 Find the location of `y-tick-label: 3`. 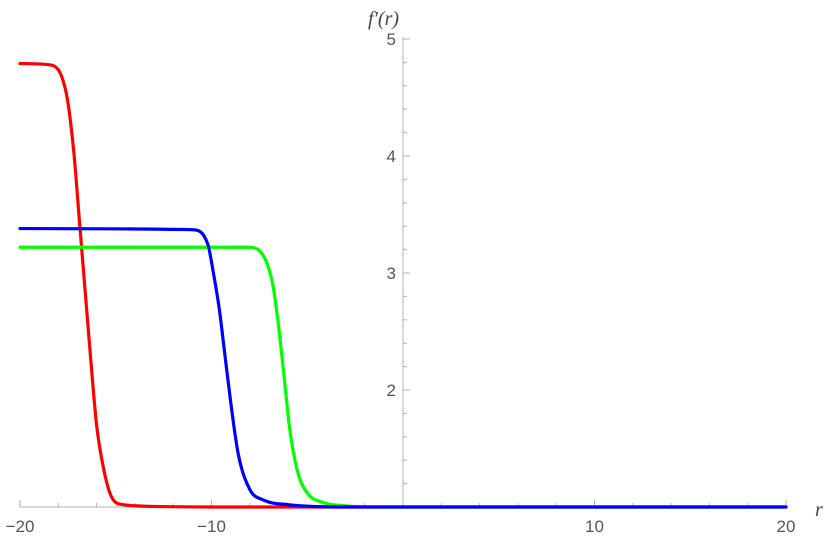

y-tick-label: 3 is located at coordinates (391, 273).